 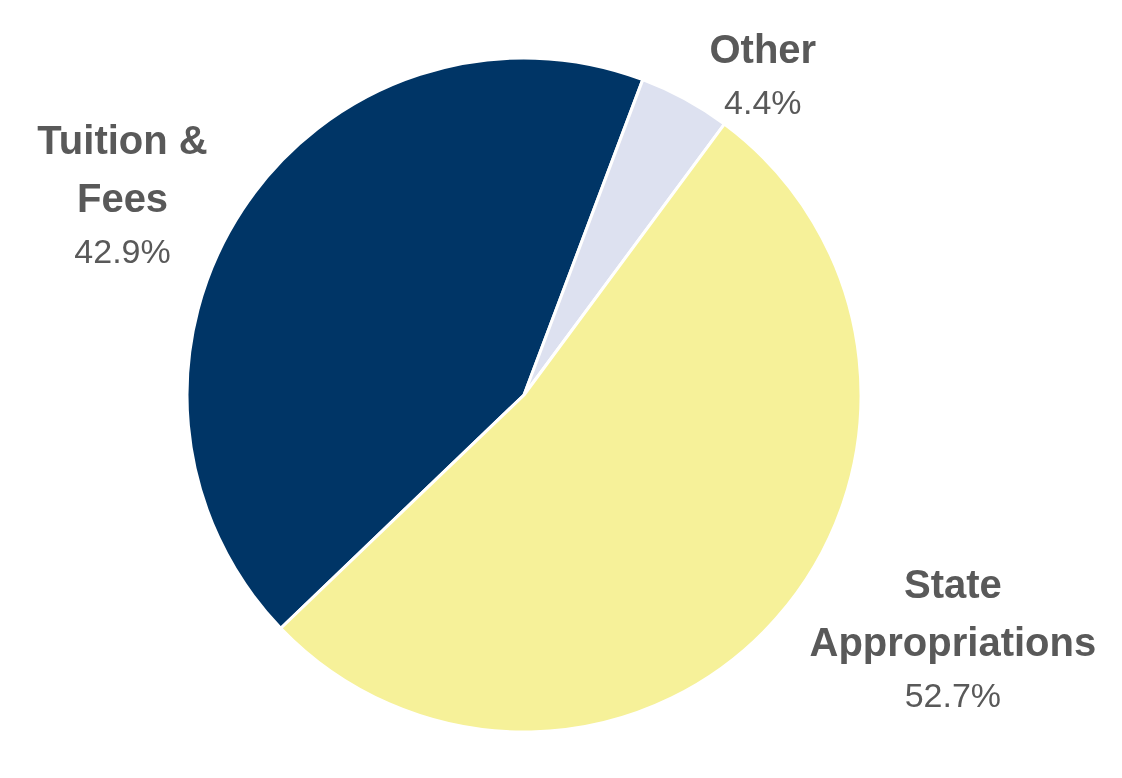 What do you see at coordinates (122, 168) in the screenshot?
I see `slice-label: Tuition & Fees` at bounding box center [122, 168].